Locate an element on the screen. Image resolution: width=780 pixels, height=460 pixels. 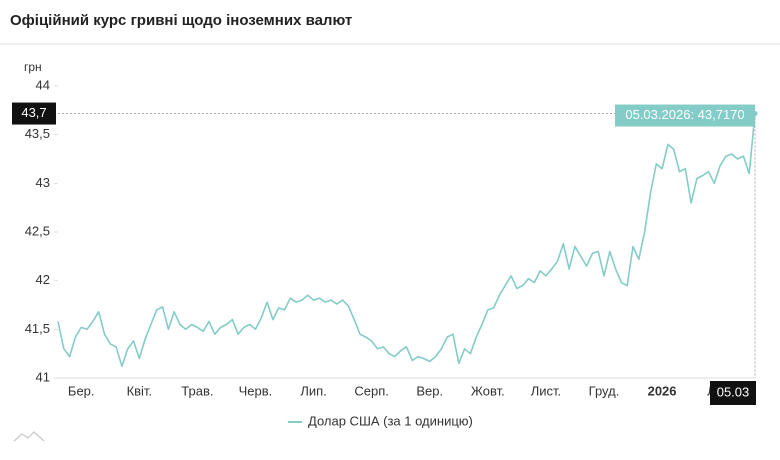
y-crosshair-label: 43,7 is located at coordinates (33, 112).